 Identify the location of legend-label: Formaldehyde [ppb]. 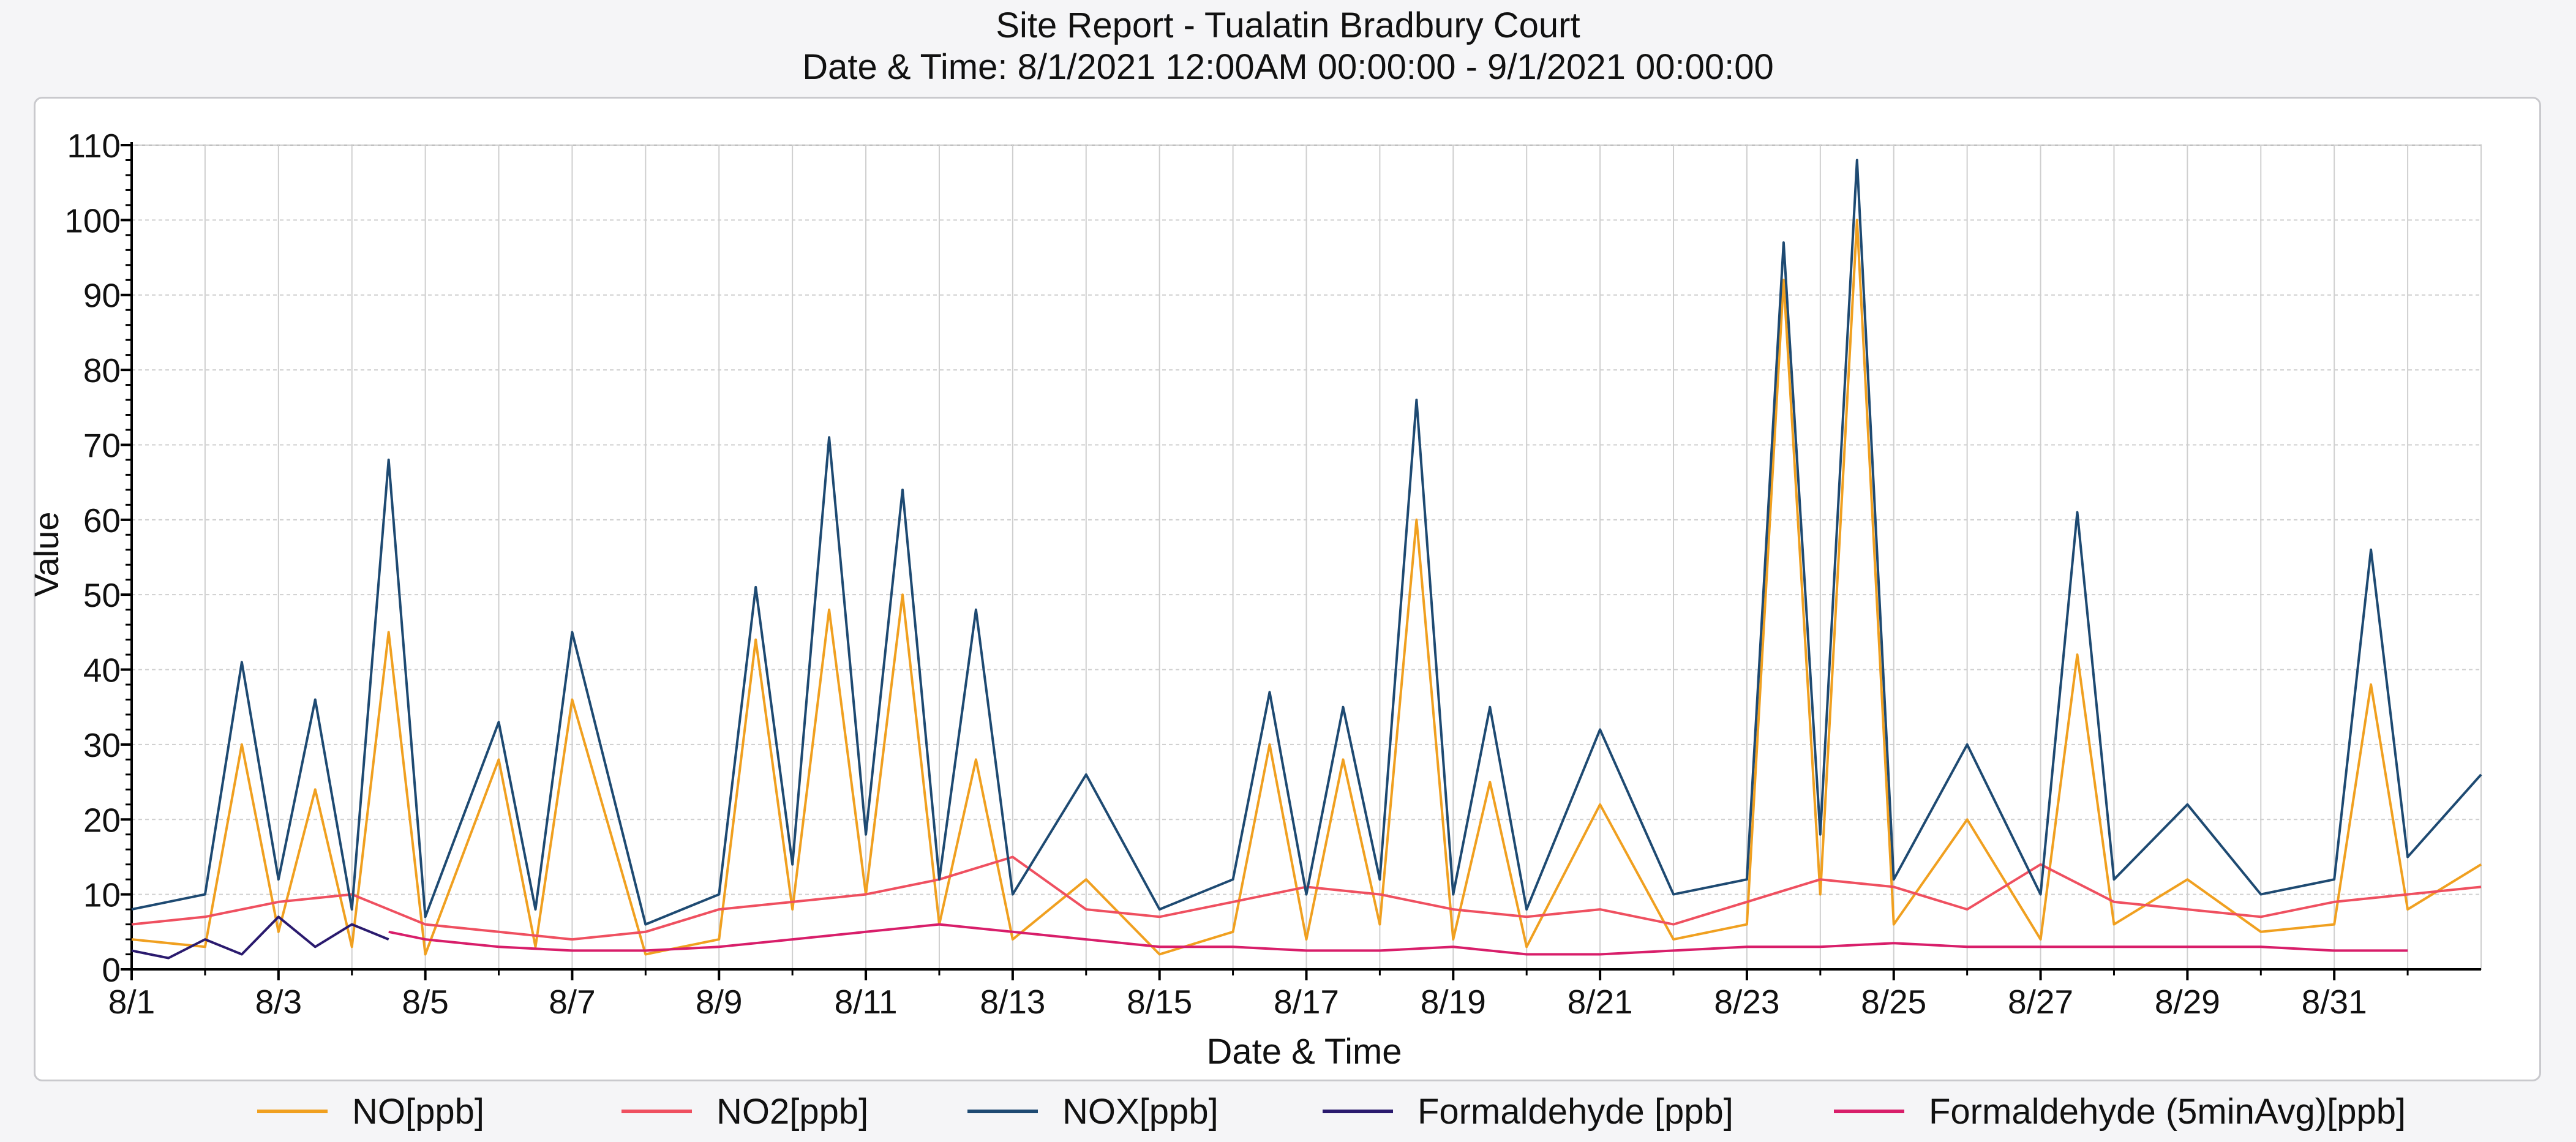
(1575, 1111).